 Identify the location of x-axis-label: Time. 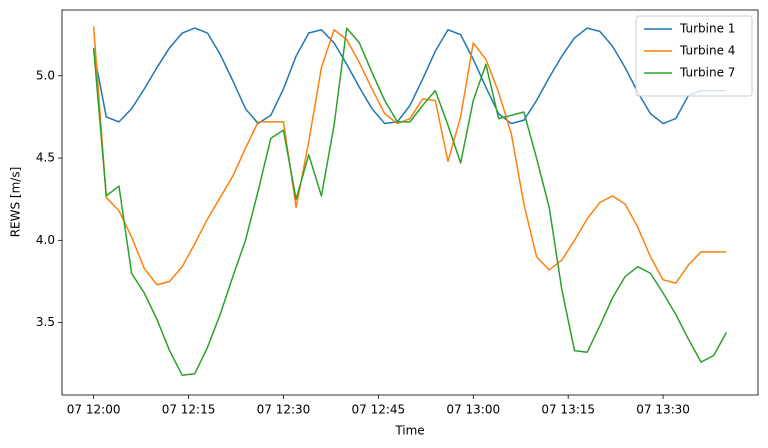
(409, 431).